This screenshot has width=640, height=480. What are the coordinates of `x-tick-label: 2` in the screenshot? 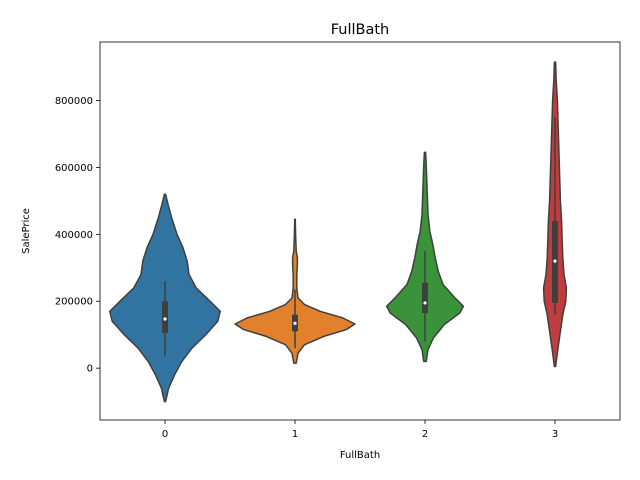 It's located at (425, 434).